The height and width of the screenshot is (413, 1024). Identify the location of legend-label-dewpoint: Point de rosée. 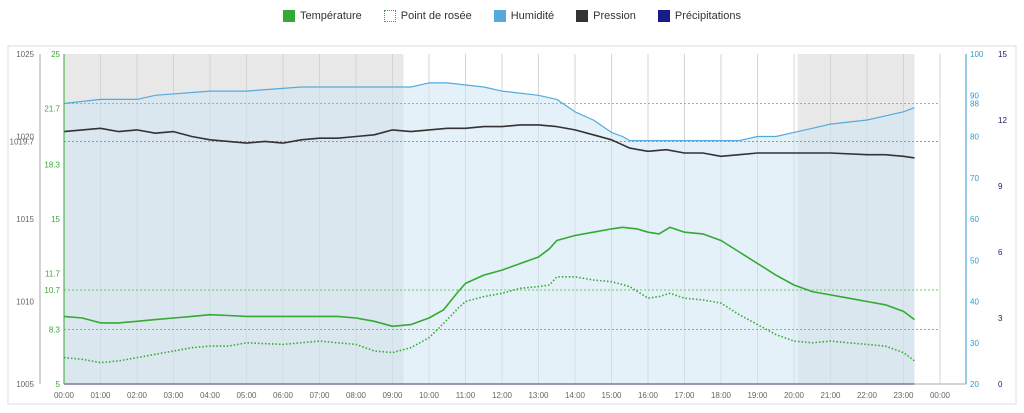
(436, 16).